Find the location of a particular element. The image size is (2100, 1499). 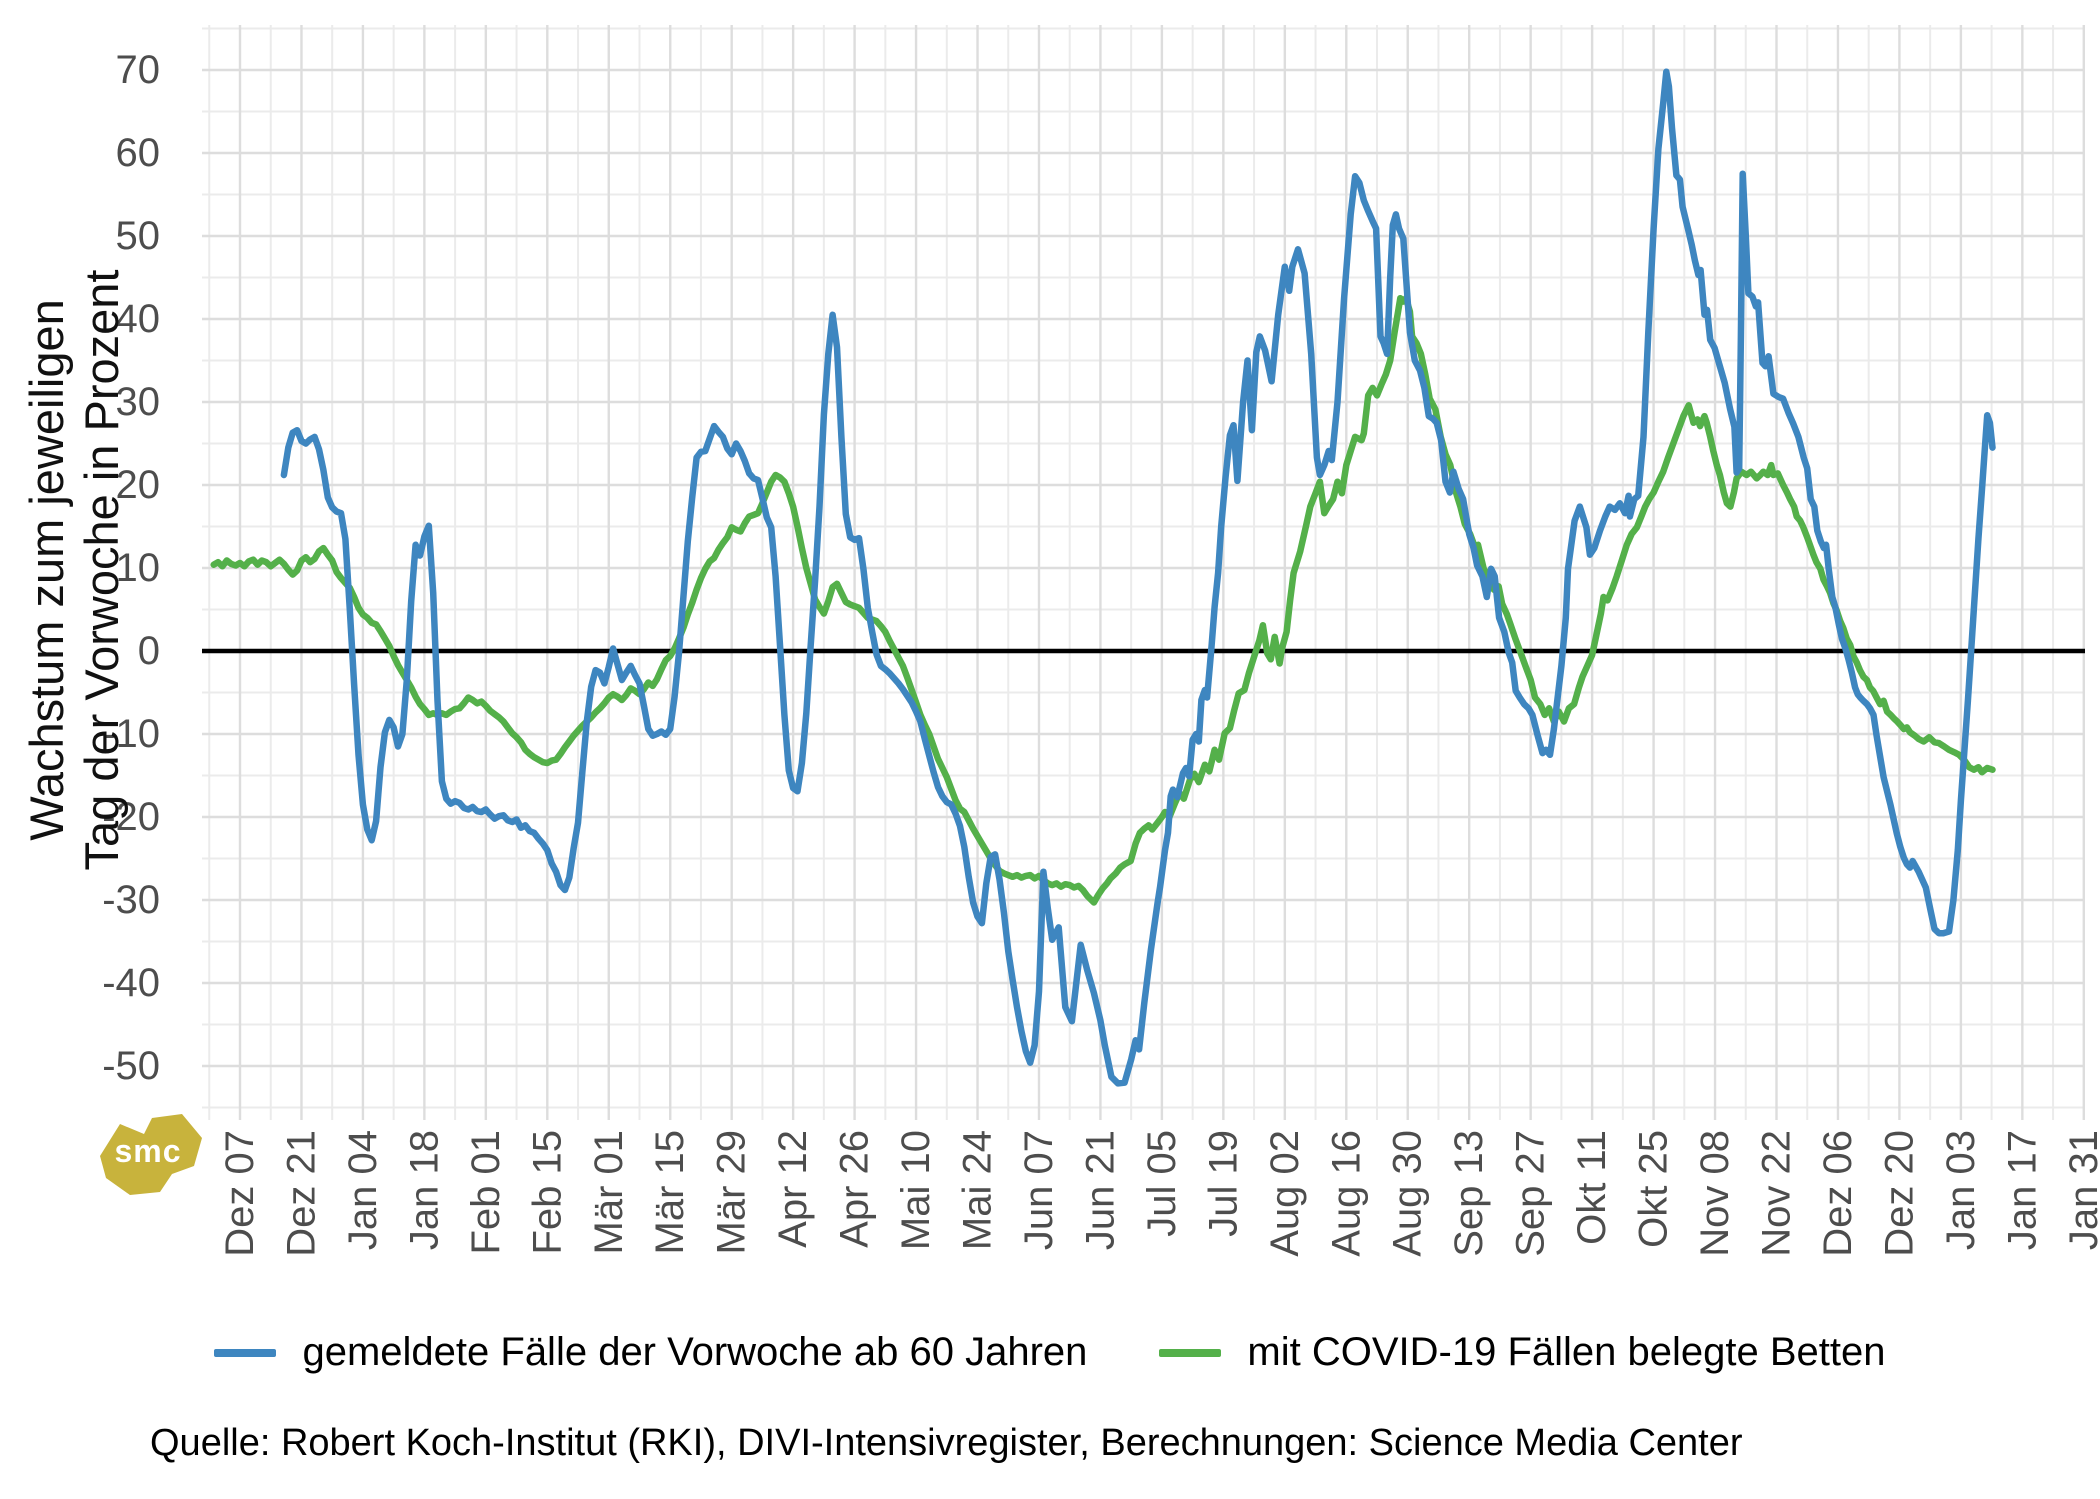

x-tick-label: Feb 01 is located at coordinates (486, 1192).